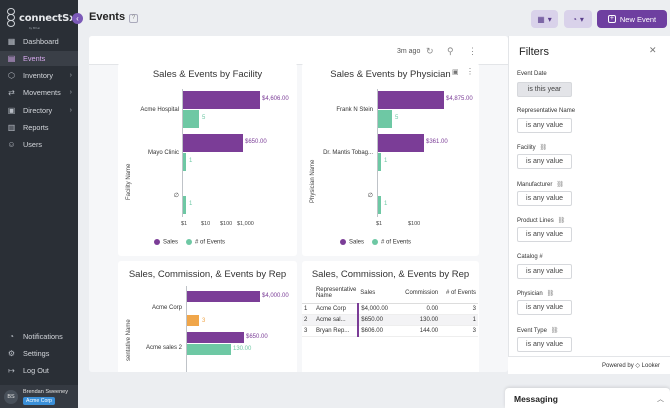  Describe the element at coordinates (77, 18) in the screenshot. I see `collapse-sidebar-button: ‹` at that location.